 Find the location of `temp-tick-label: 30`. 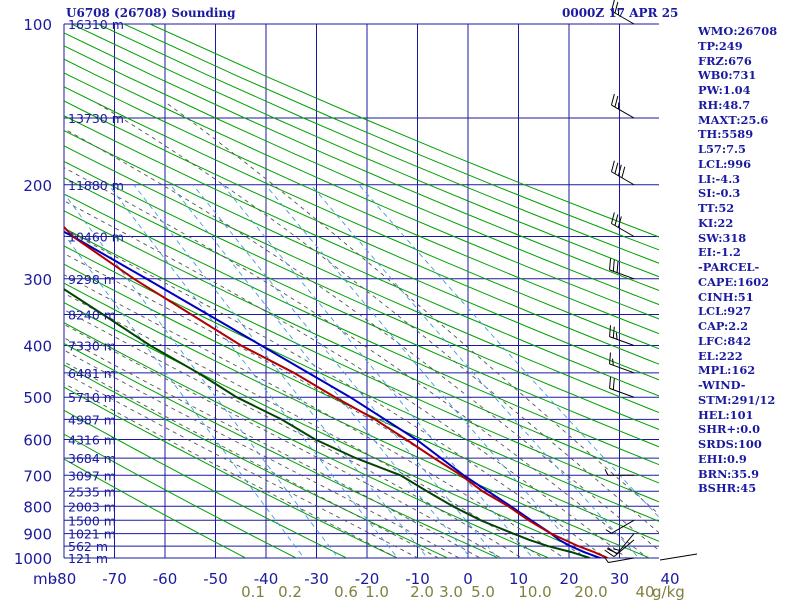

temp-tick-label: 30 is located at coordinates (619, 579).